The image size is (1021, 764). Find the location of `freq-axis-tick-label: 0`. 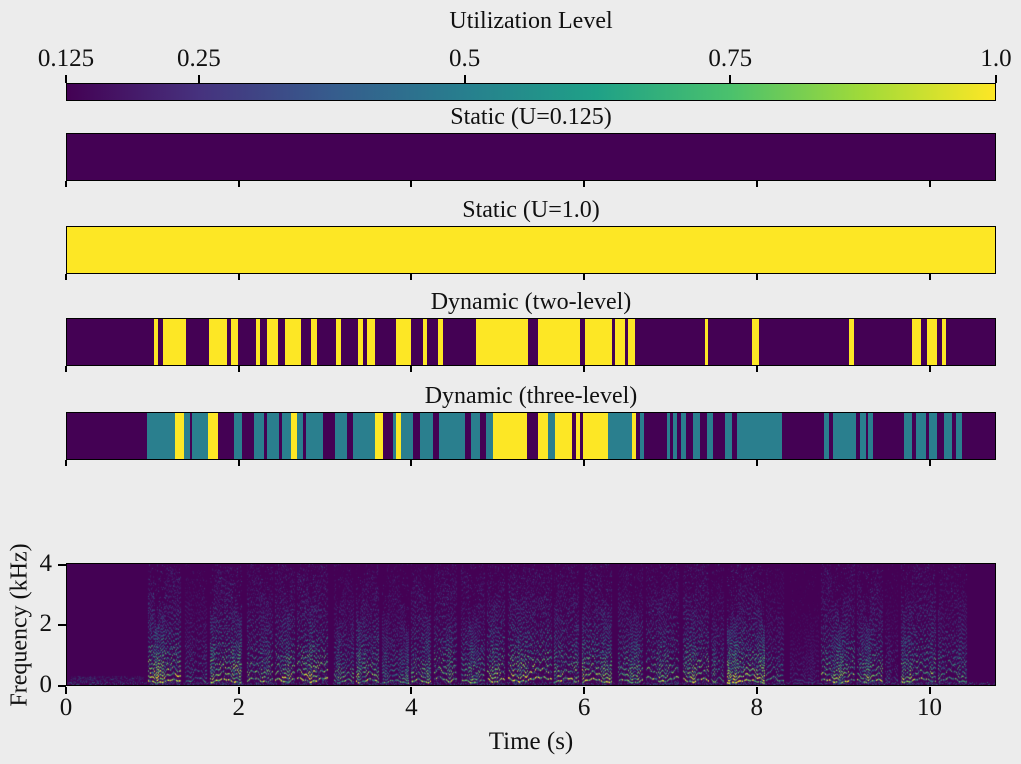

freq-axis-tick-label: 0 is located at coordinates (46, 684).